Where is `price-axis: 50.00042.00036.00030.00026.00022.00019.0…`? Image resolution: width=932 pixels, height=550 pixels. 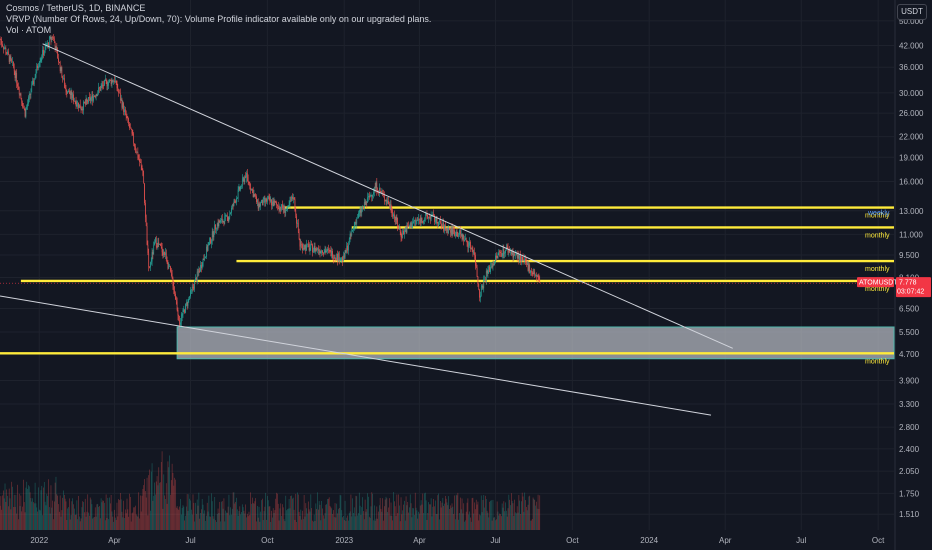 price-axis: 50.00042.00036.00030.00026.00022.00019.0… is located at coordinates (909, 275).